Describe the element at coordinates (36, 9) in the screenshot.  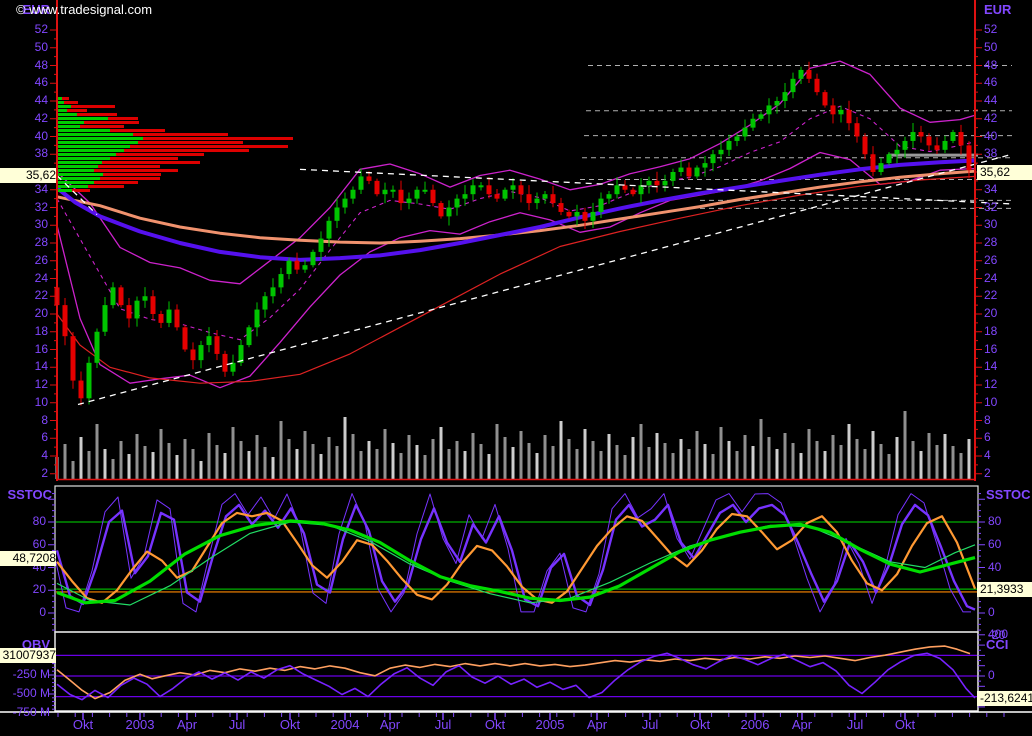
I see `price-axis-unit-left: EUR` at that location.